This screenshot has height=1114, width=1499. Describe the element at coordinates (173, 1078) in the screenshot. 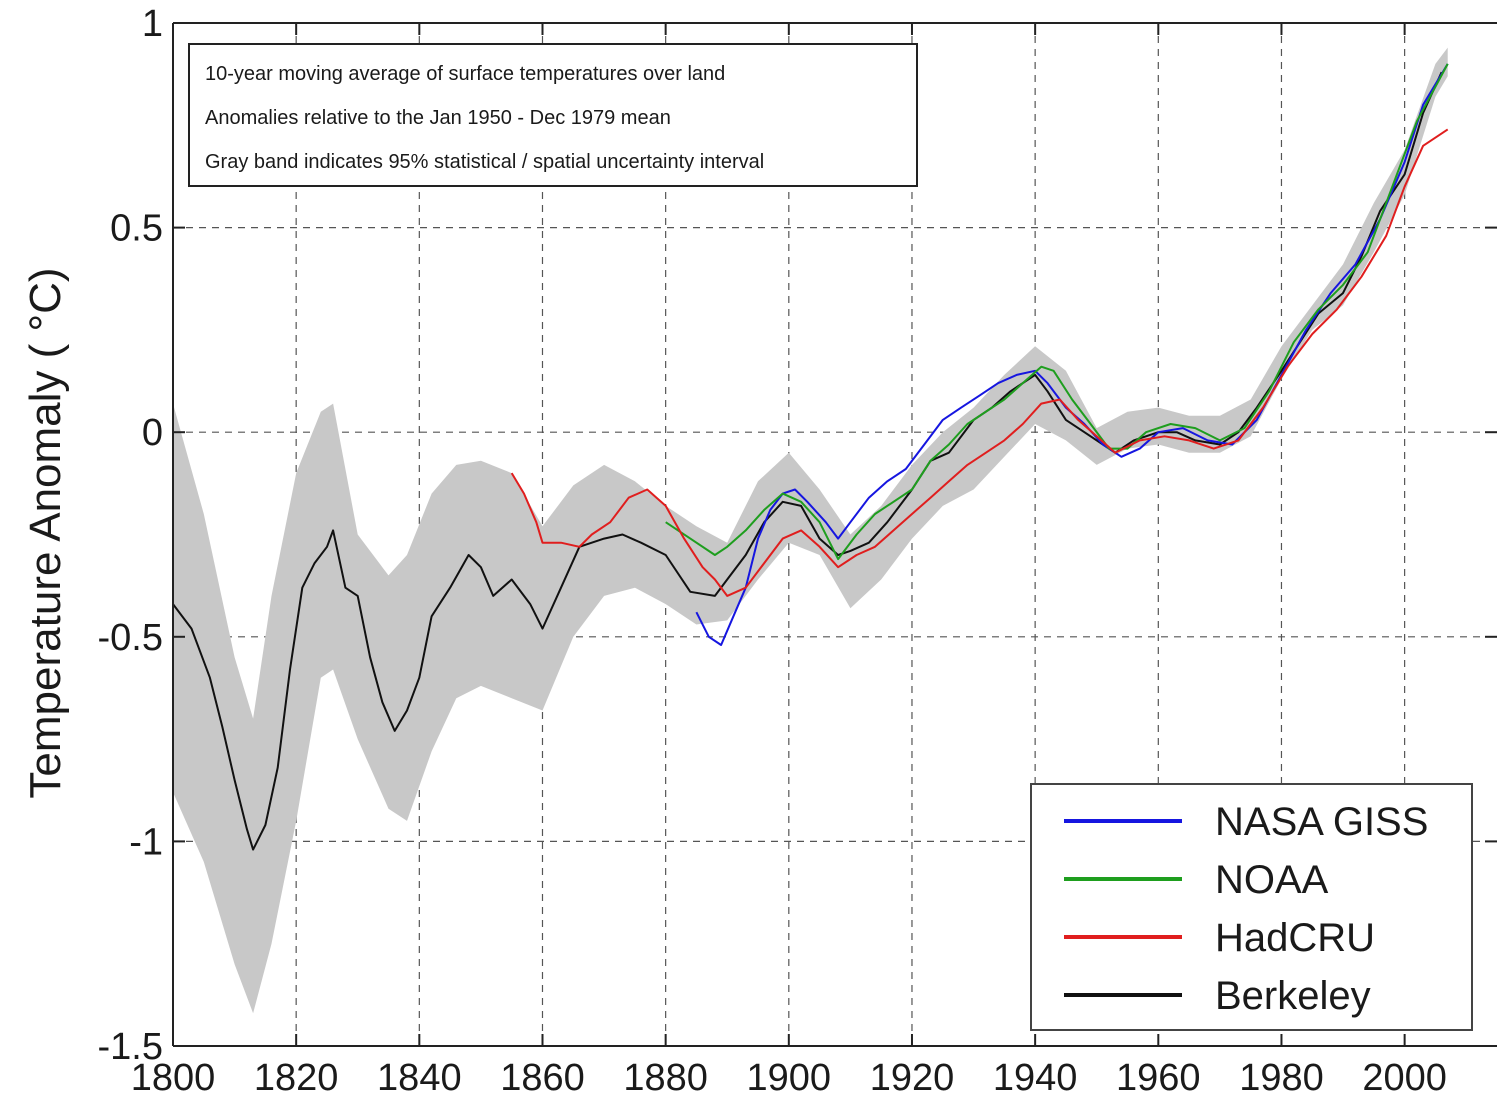

I see `x-tick-label-1800: 1800` at that location.